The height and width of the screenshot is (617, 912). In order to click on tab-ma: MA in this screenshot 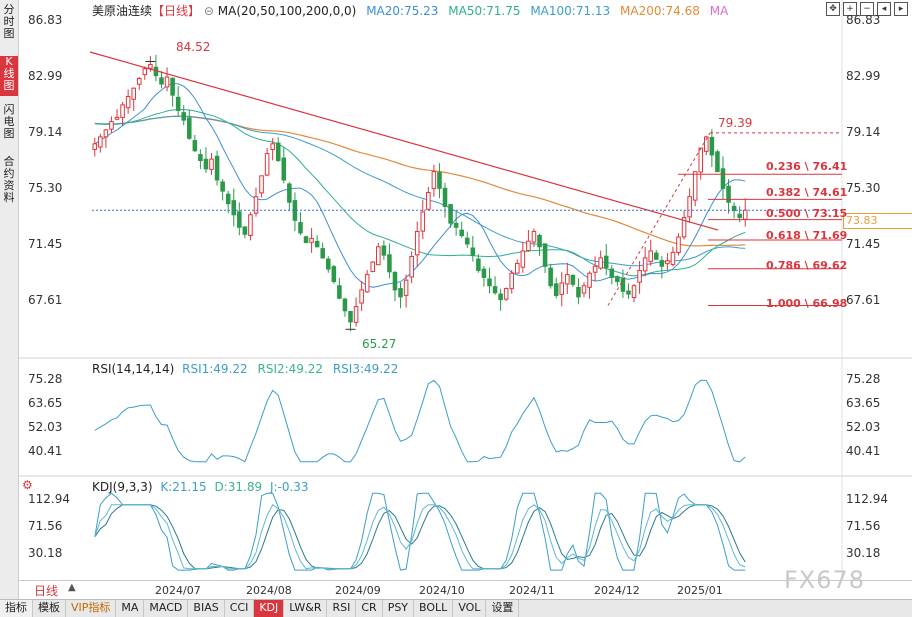, I will do `click(130, 608)`.